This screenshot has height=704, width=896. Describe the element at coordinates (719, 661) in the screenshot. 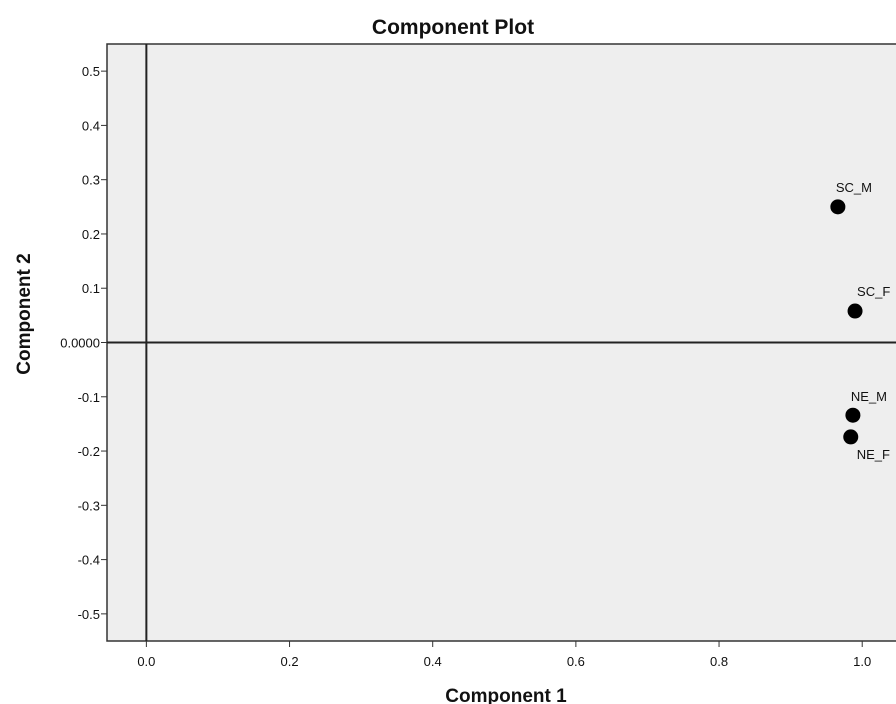

I see `x-tick-label: 0.8` at that location.